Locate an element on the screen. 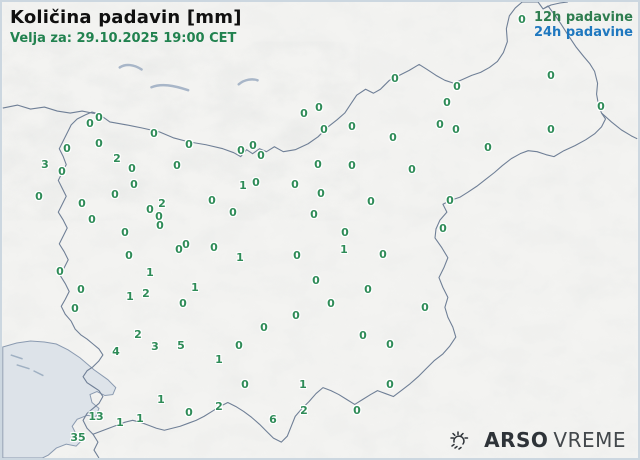 Image resolution: width=640 pixels, height=460 pixels. toggle-24h-precipitation: 24h padavine is located at coordinates (583, 32).